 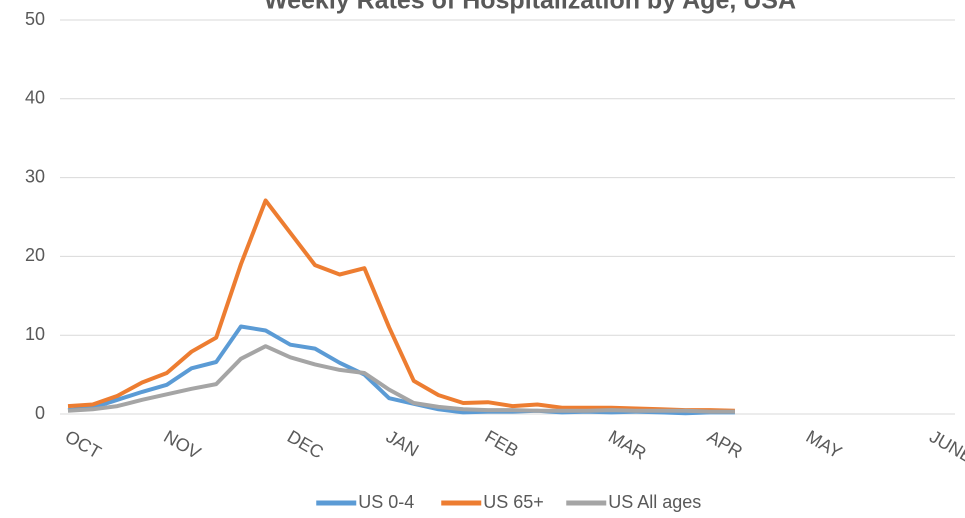 What do you see at coordinates (182, 444) in the screenshot?
I see `x-tick-label: NOV` at bounding box center [182, 444].